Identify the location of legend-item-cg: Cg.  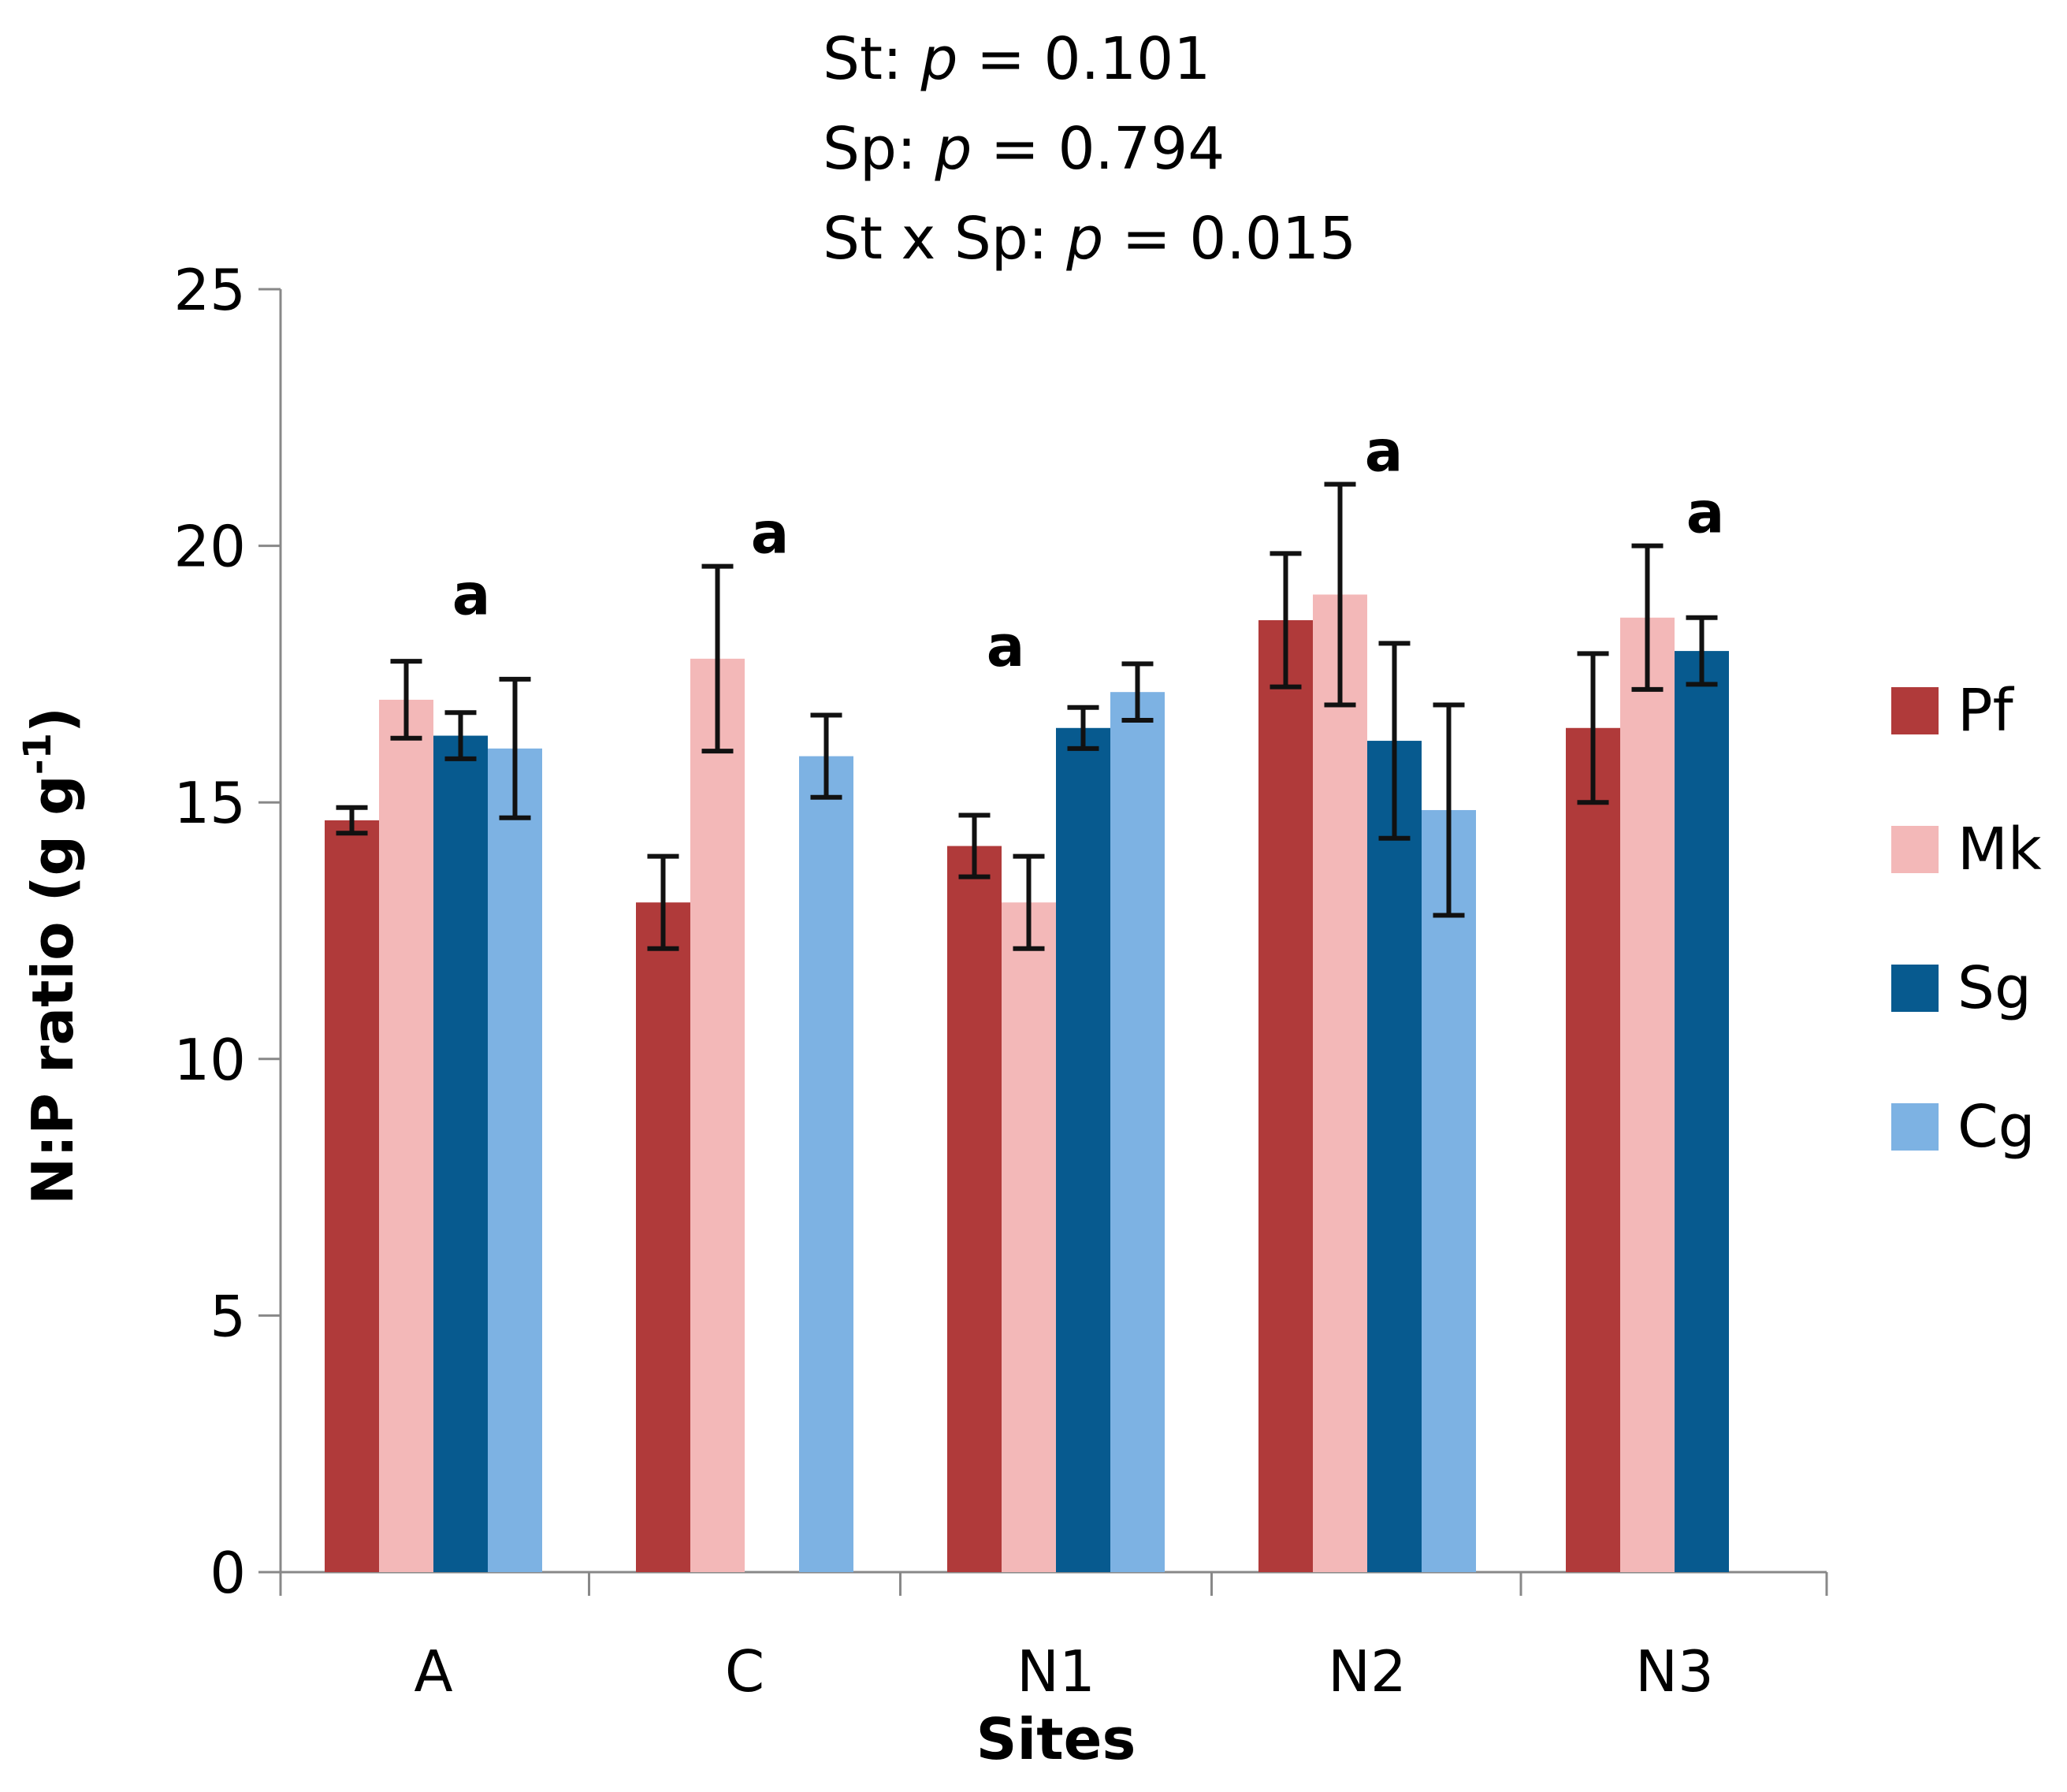
(1963, 1127).